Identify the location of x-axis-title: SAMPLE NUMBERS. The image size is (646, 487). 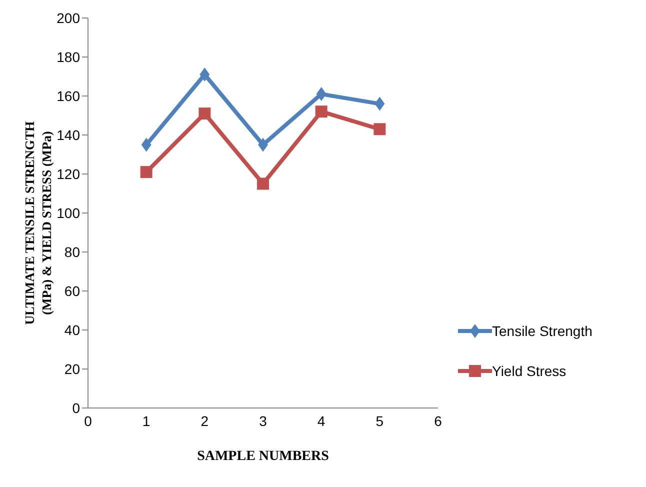
(263, 456).